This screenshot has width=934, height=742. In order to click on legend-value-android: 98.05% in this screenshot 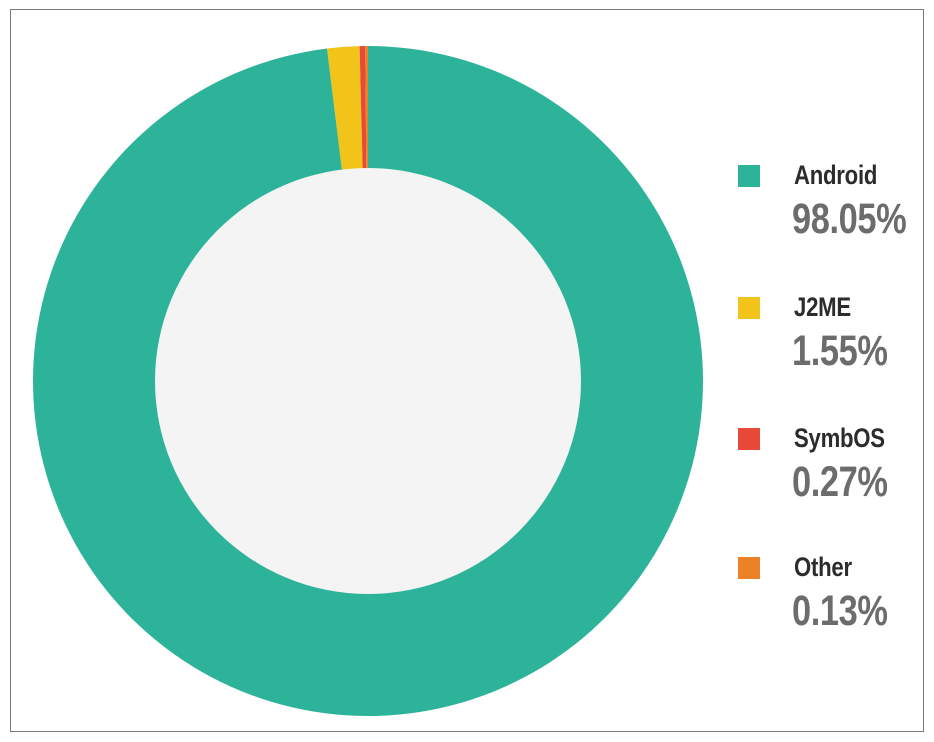, I will do `click(849, 219)`.